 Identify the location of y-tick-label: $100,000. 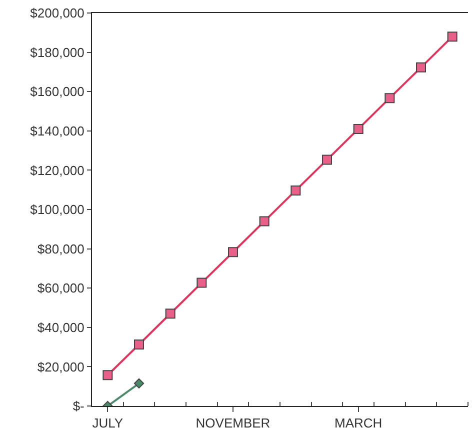
(57, 210).